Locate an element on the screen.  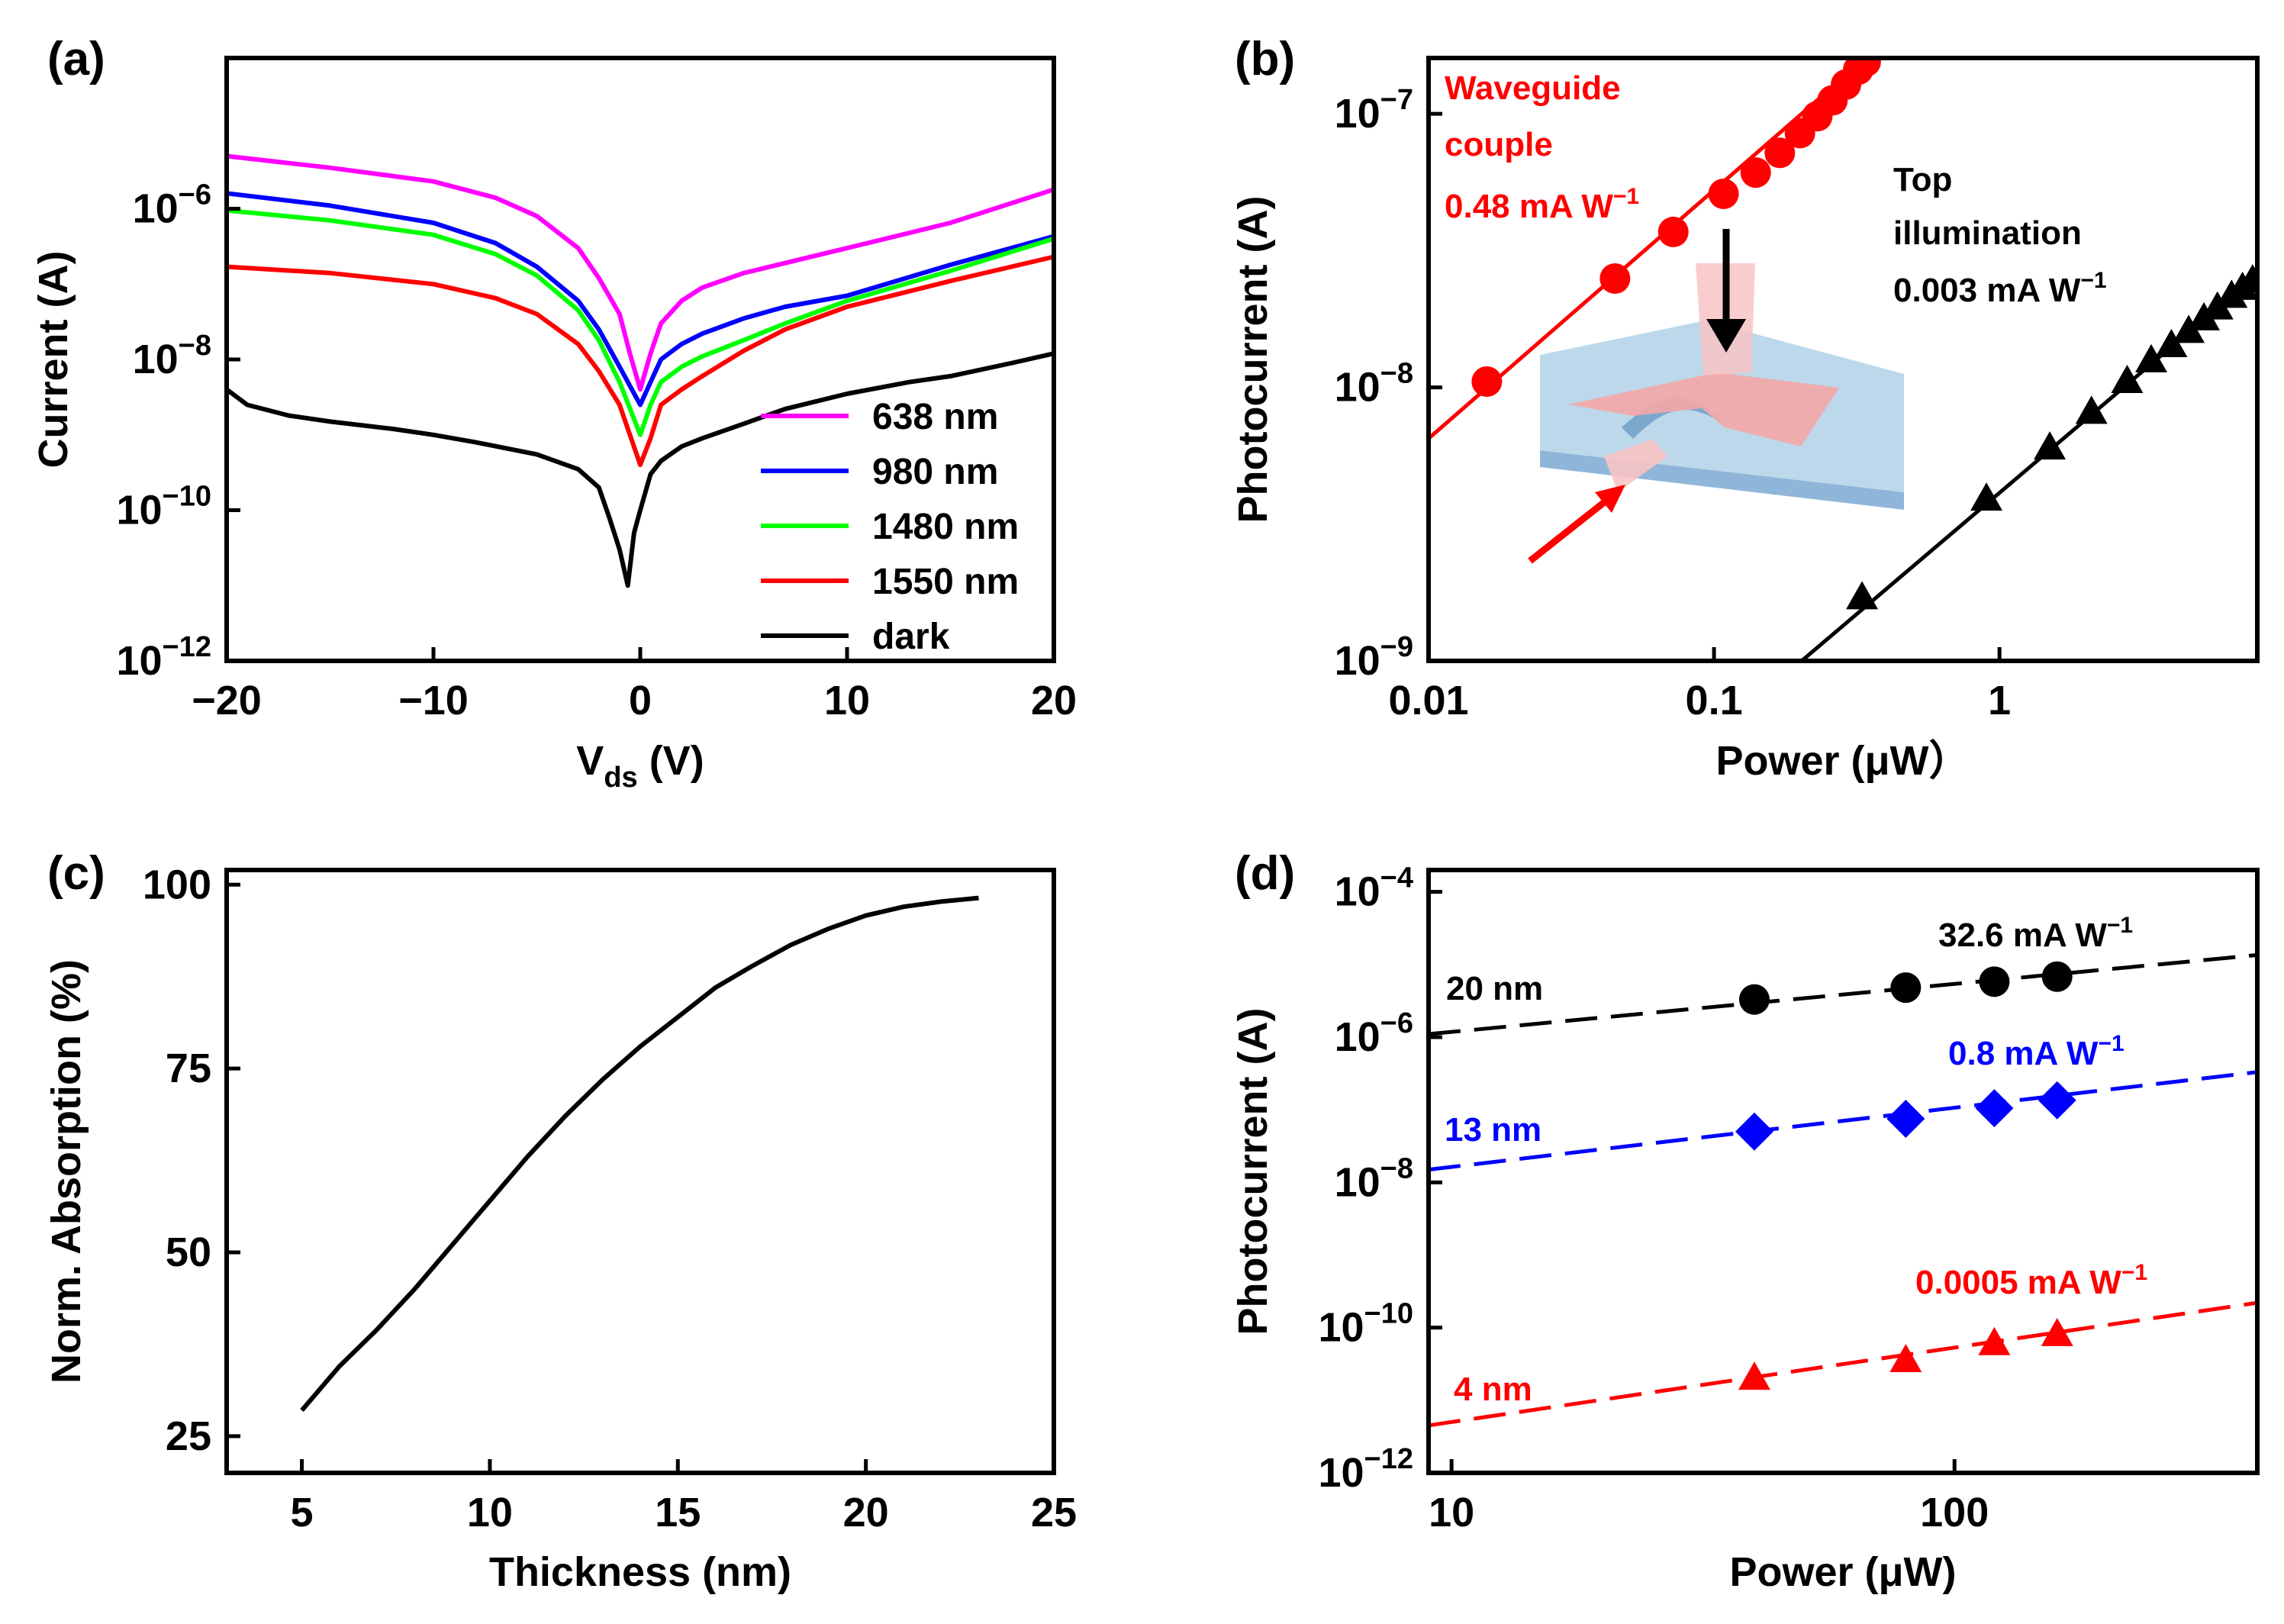
panel-d-xtick-label: 10 is located at coordinates (1451, 1512).